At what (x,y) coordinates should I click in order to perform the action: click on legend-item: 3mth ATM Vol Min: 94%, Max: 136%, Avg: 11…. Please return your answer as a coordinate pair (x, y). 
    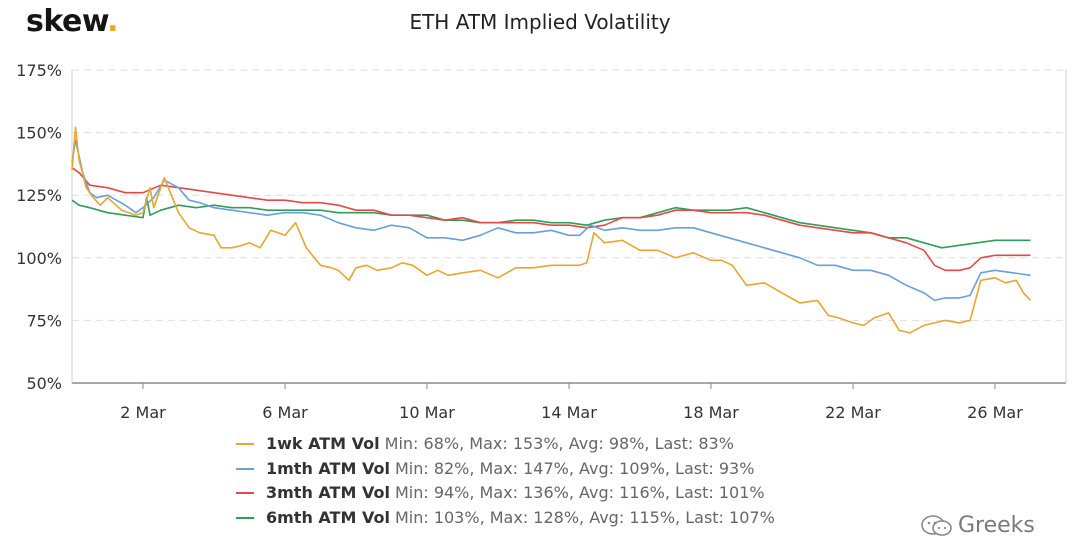
    Looking at the image, I should click on (505, 493).